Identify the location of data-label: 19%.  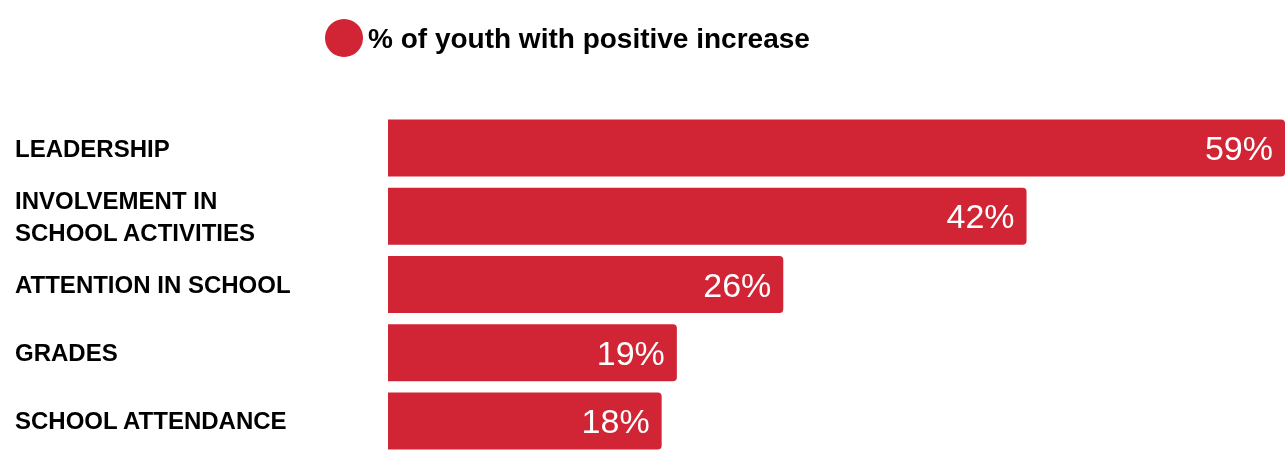
(630, 352).